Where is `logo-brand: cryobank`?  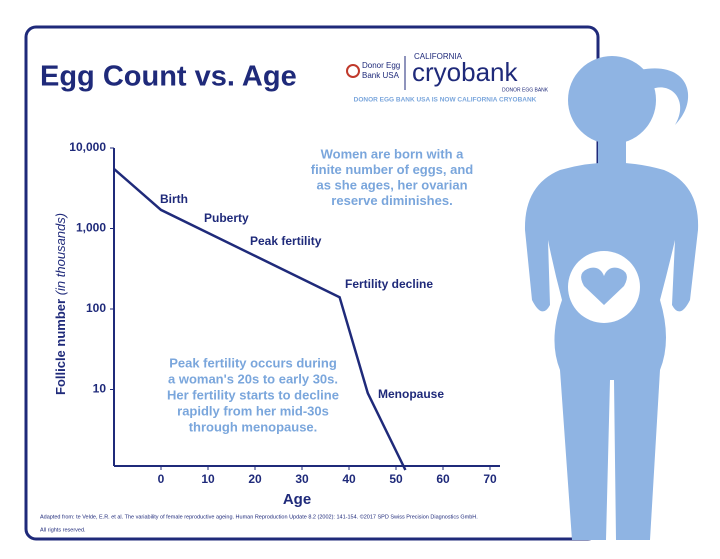
logo-brand: cryobank is located at coordinates (465, 72).